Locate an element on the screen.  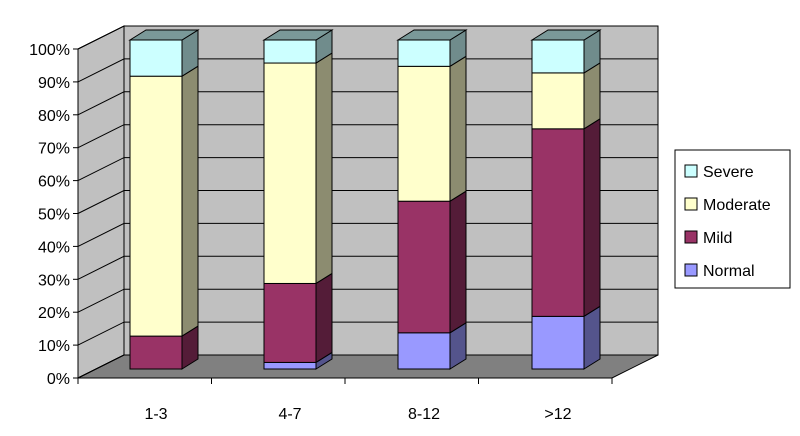
y-tick-label: 0% is located at coordinates (58, 379).